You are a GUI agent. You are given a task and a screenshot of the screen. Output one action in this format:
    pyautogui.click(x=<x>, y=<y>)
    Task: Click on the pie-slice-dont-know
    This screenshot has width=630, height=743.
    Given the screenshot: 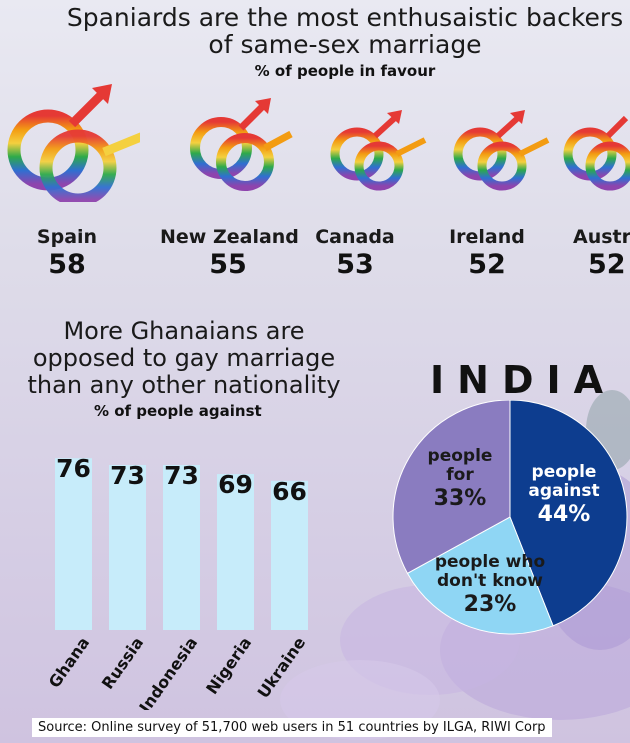 What is the action you would take?
    pyautogui.click(x=480, y=575)
    